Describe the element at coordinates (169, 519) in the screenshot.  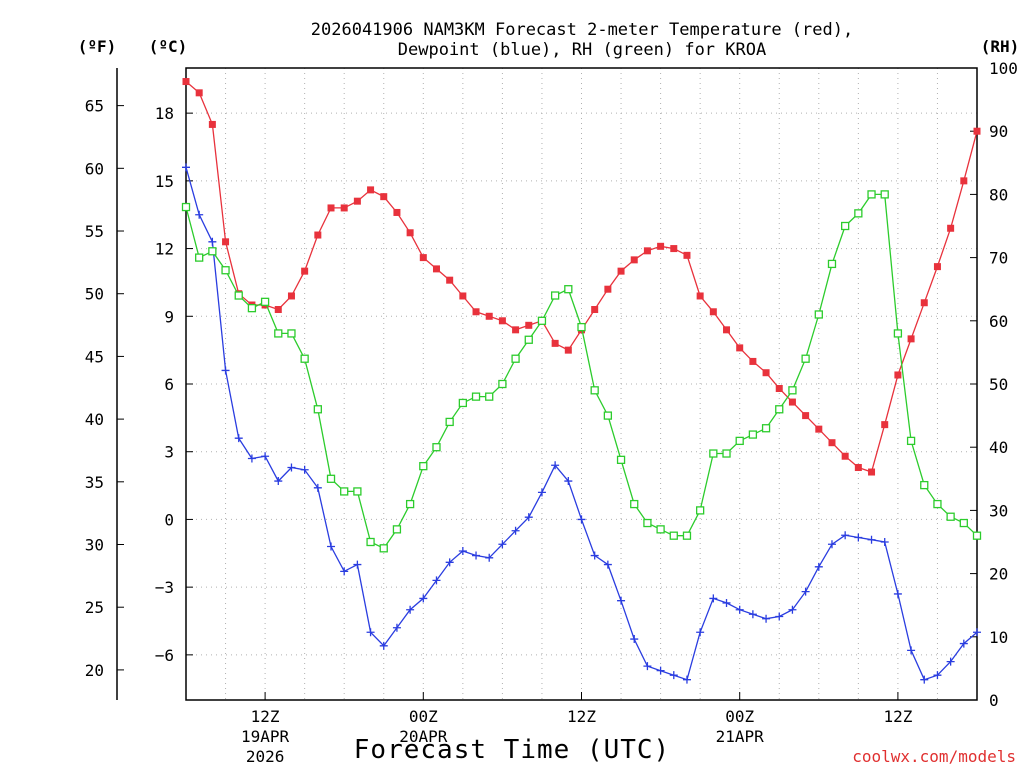
I see `celsius-tick-label: 0` at that location.